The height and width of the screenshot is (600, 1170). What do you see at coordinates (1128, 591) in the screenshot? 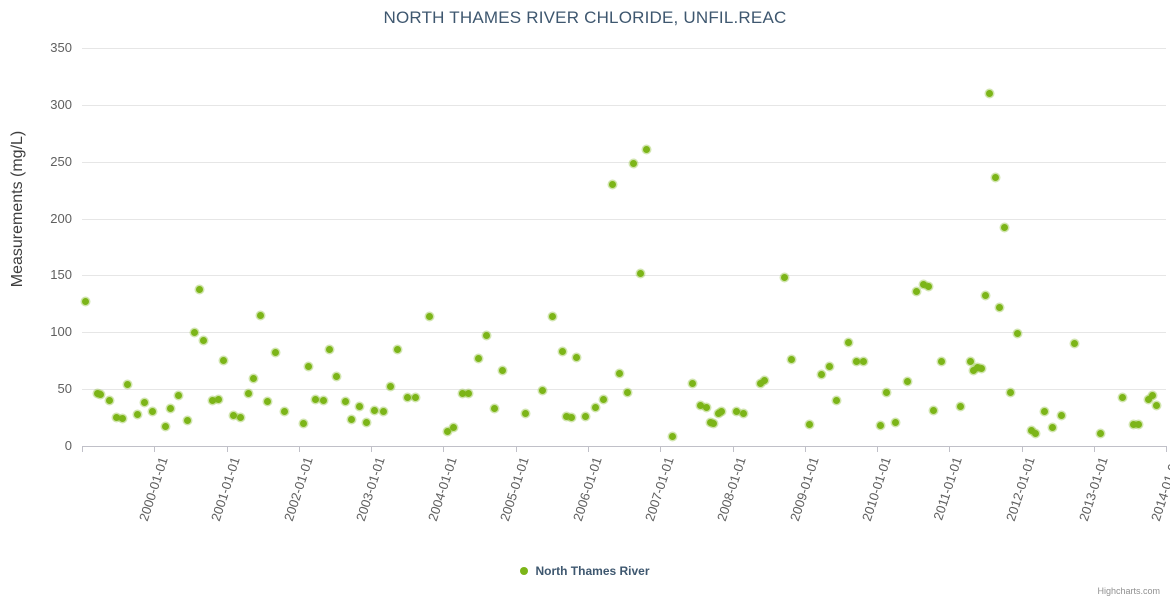
I see `highcharts-credits: Highcharts.com` at bounding box center [1128, 591].